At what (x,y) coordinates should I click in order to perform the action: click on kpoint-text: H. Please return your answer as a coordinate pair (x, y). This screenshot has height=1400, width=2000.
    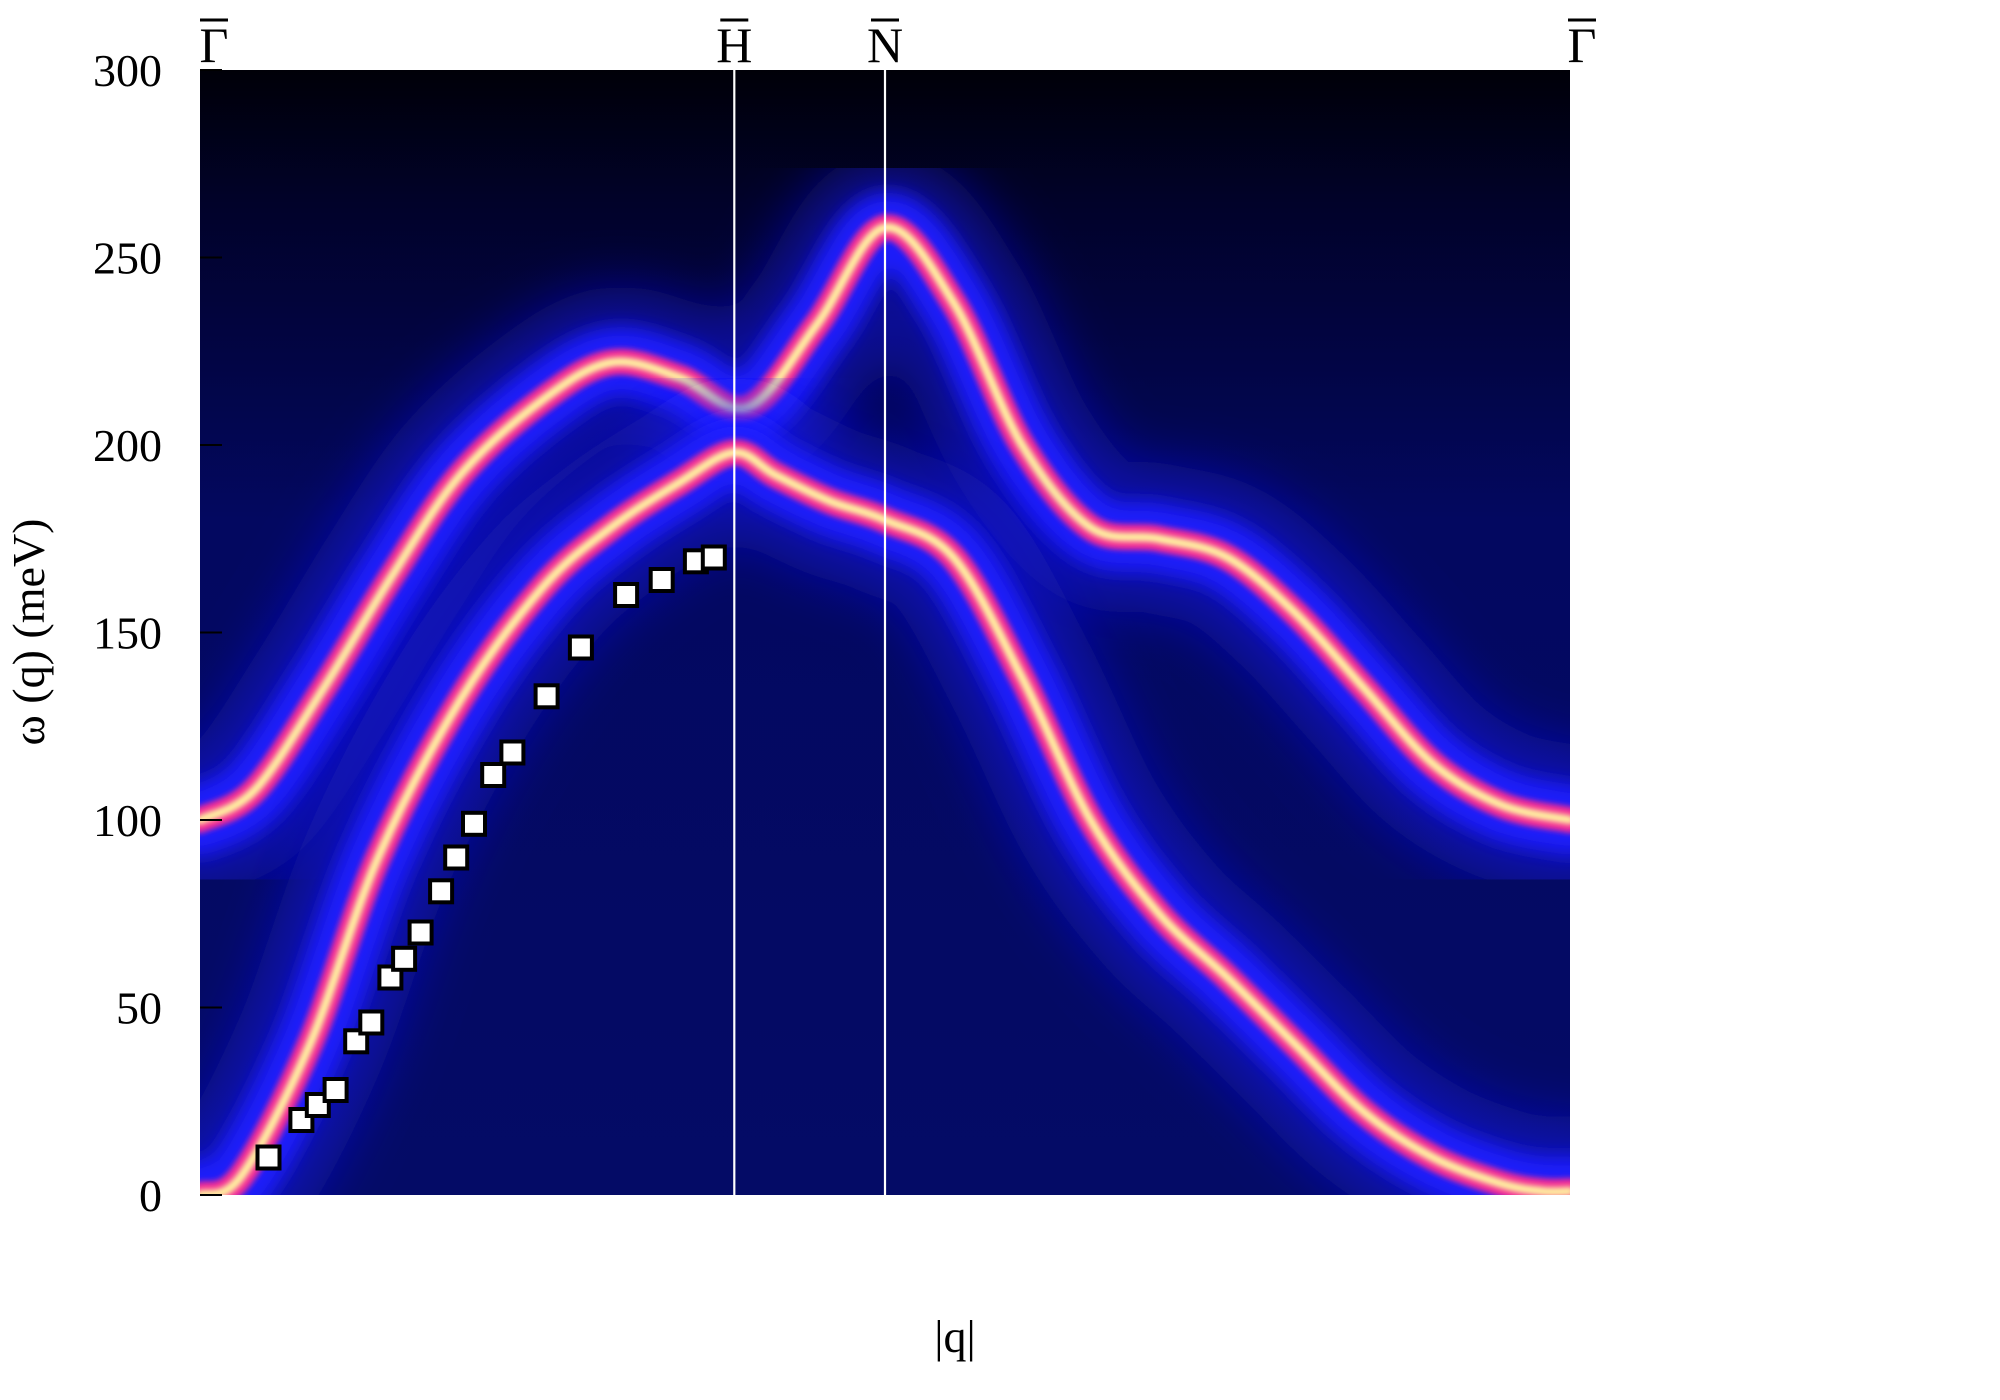
    Looking at the image, I should click on (734, 45).